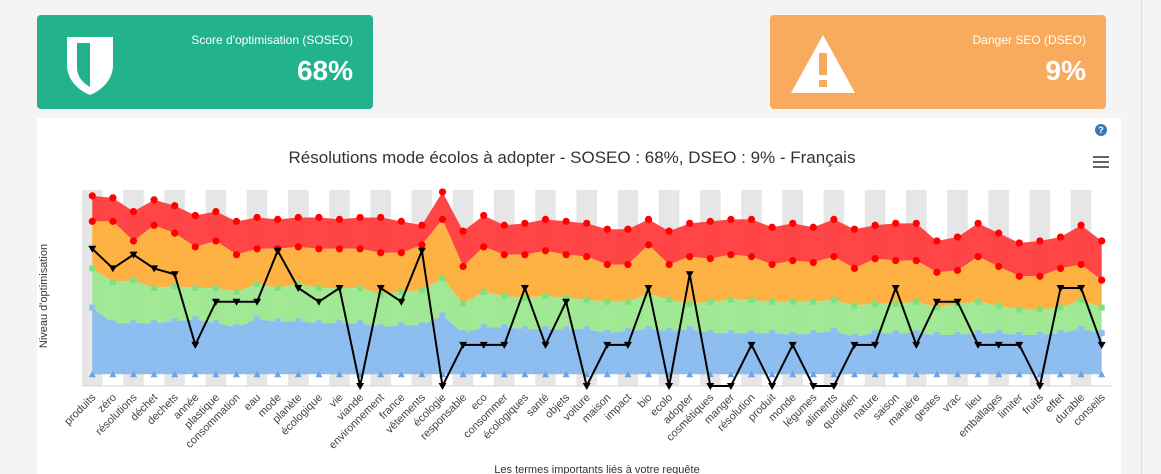  What do you see at coordinates (952, 403) in the screenshot?
I see `x-tick-label: vrac` at bounding box center [952, 403].